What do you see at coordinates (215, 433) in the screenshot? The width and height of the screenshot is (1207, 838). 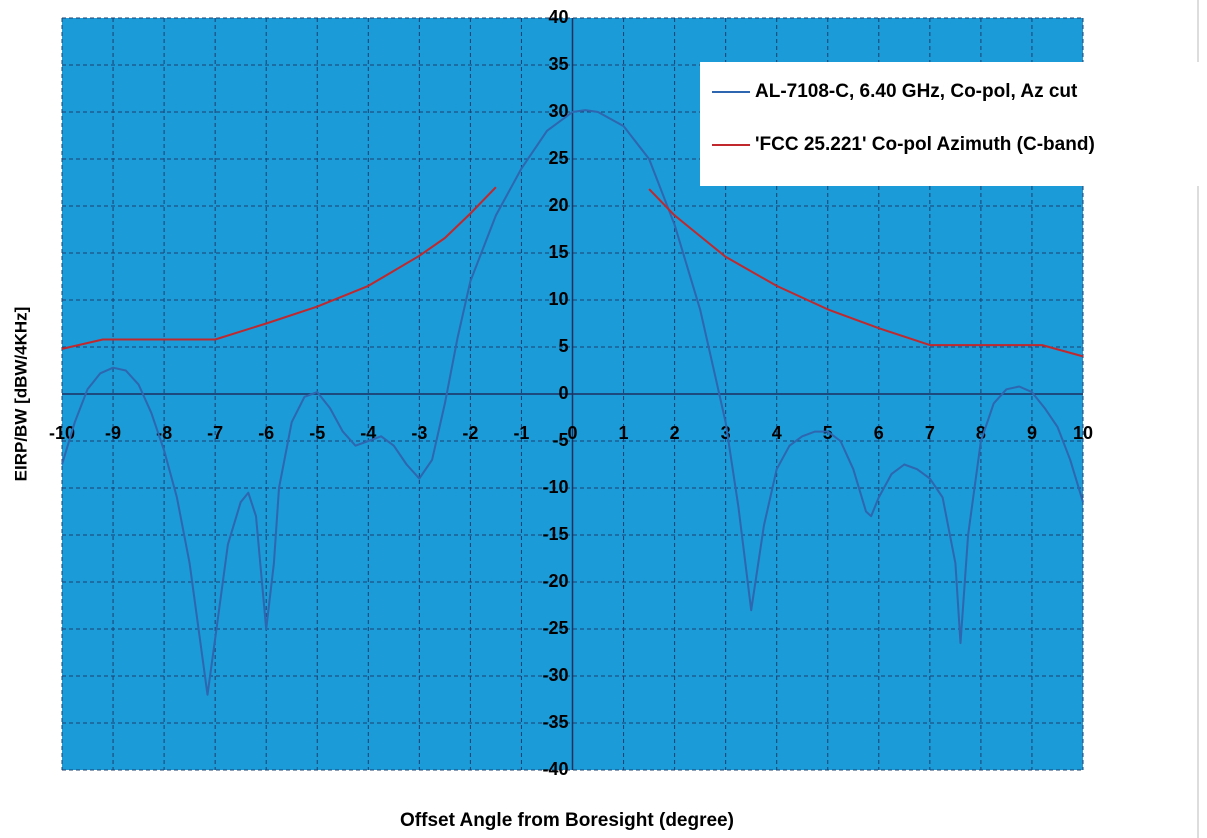 I see `x-tick-label: -7` at bounding box center [215, 433].